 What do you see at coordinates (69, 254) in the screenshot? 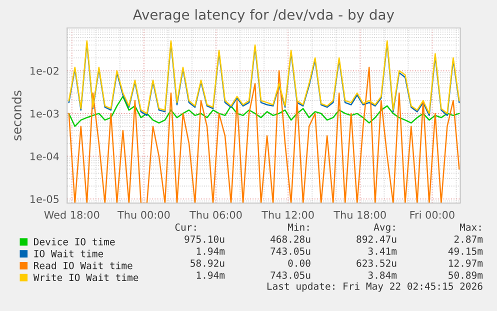
I see `legend-label: IO Wait time` at bounding box center [69, 254].